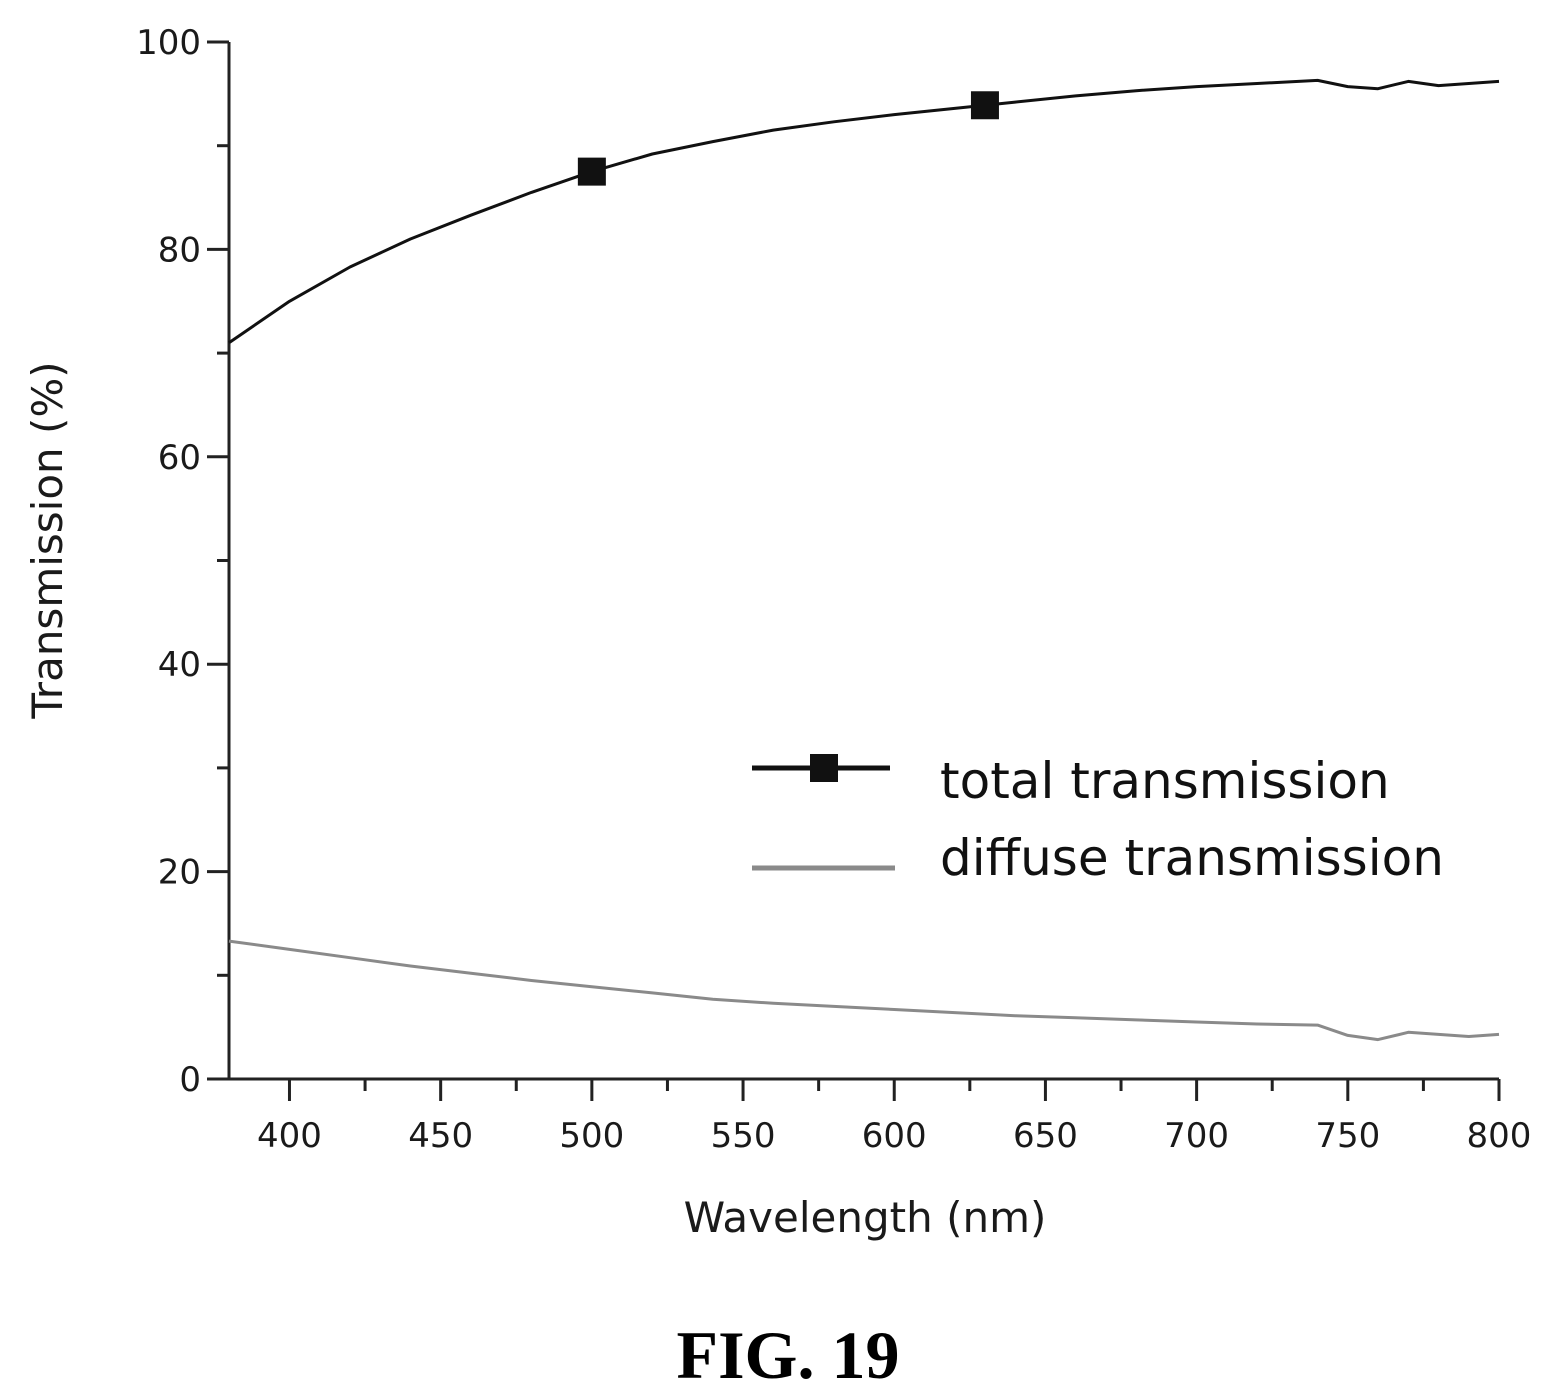  Describe the element at coordinates (1192, 858) in the screenshot. I see `legend-label-diffuse: diffuse transmission` at that location.